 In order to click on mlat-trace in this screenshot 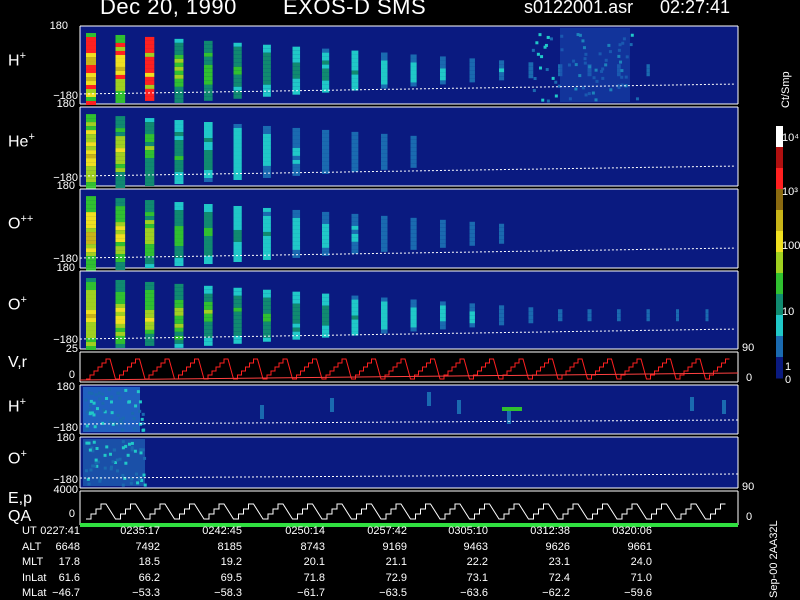, I will do `click(409, 476)`.